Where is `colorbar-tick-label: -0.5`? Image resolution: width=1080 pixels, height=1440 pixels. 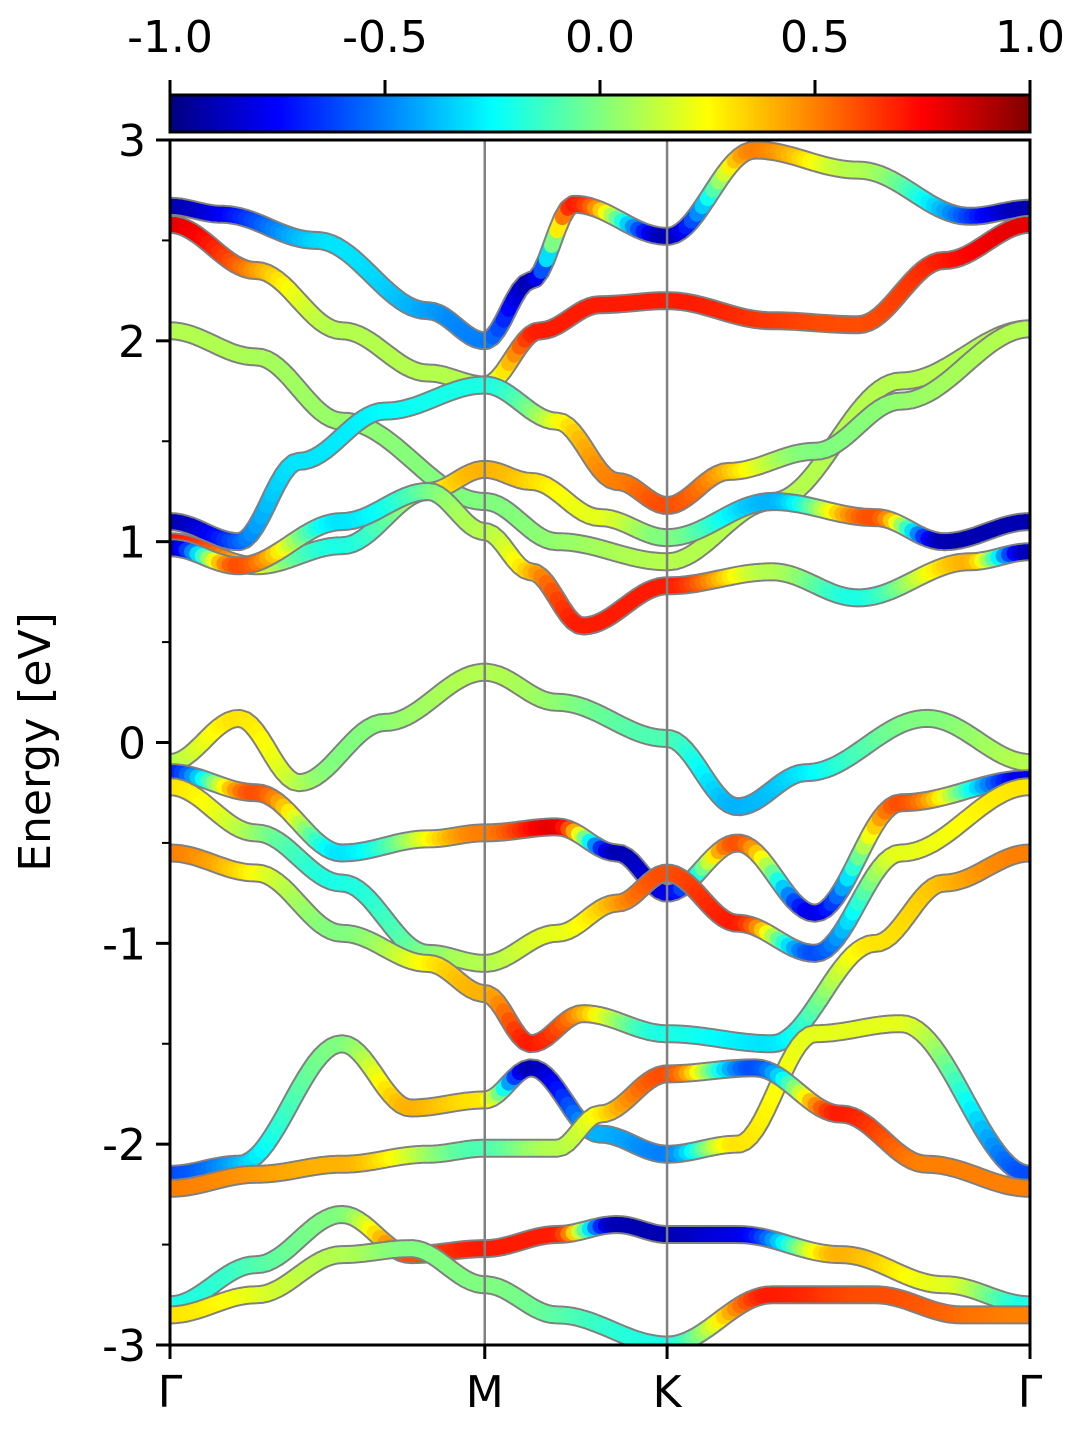
colorbar-tick-label: -0.5 is located at coordinates (385, 37).